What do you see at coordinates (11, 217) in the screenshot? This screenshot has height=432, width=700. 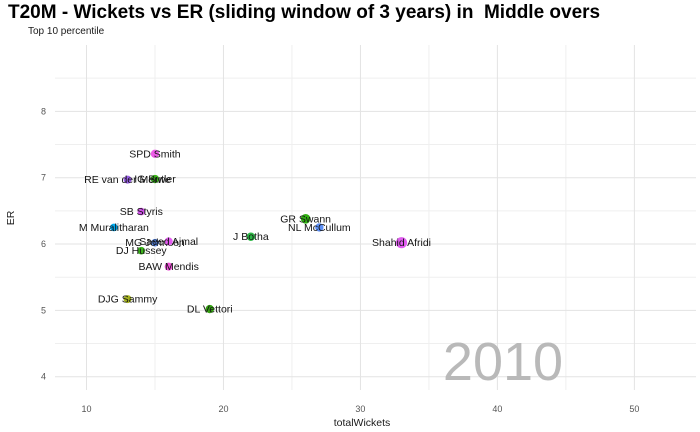 I see `y-axis-title: ER` at bounding box center [11, 217].